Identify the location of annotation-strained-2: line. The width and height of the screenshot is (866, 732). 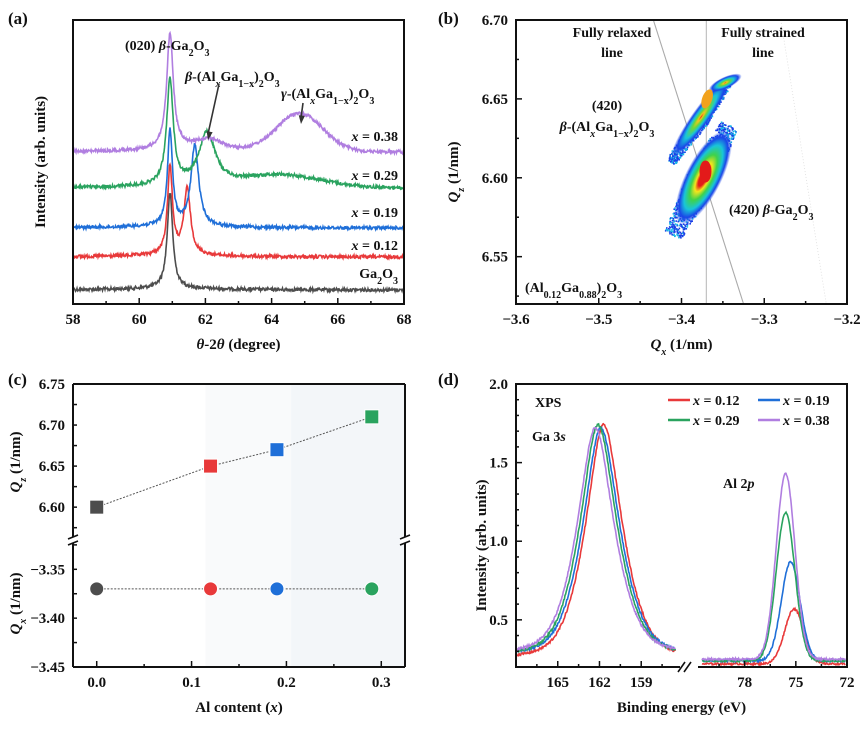
(763, 53).